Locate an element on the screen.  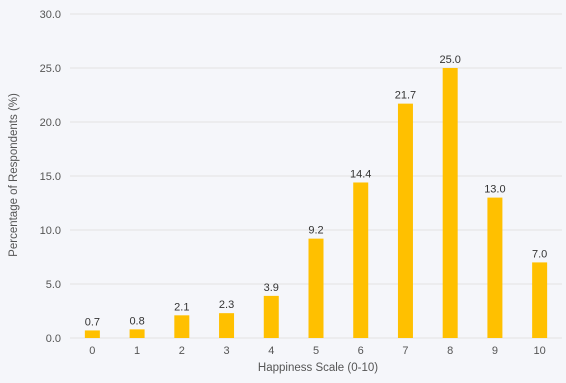
x-tick-label-4: 4 is located at coordinates (271, 351).